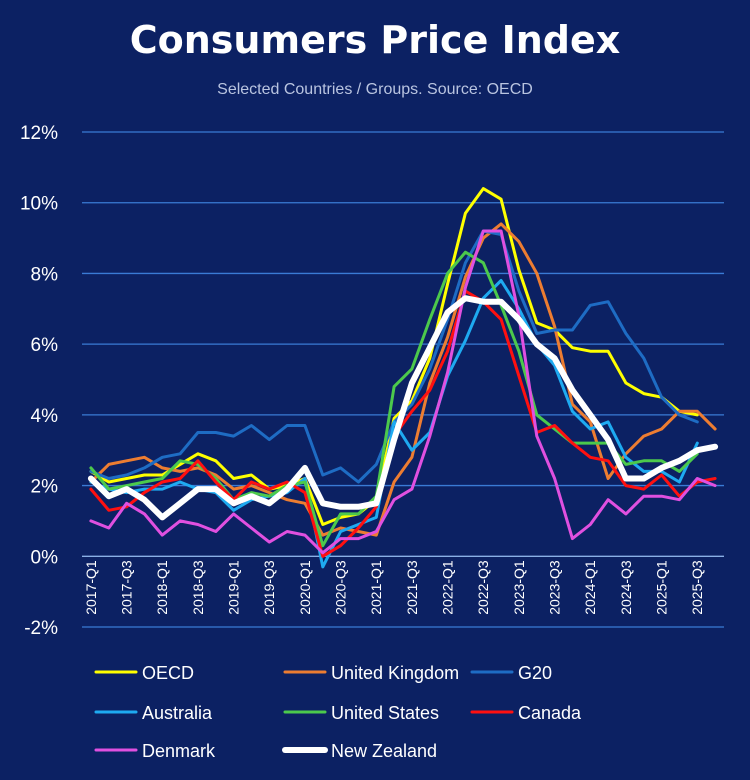 This screenshot has height=780, width=750. Describe the element at coordinates (305, 587) in the screenshot. I see `x-tick-label: 2020-Q1` at that location.